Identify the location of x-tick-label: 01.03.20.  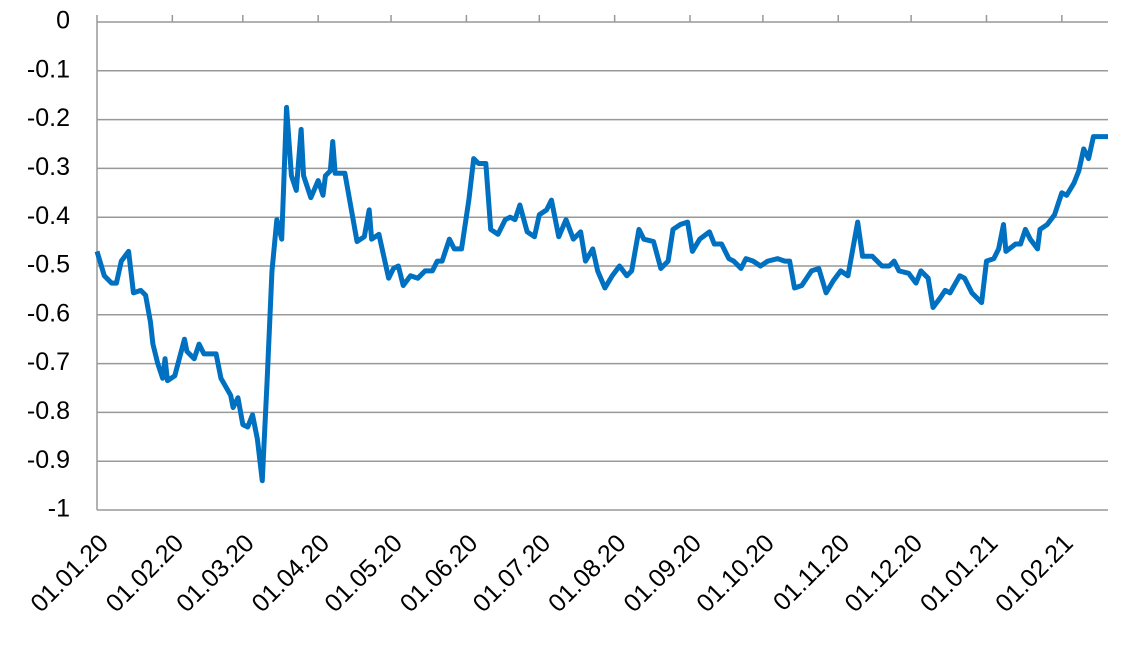
(215, 573).